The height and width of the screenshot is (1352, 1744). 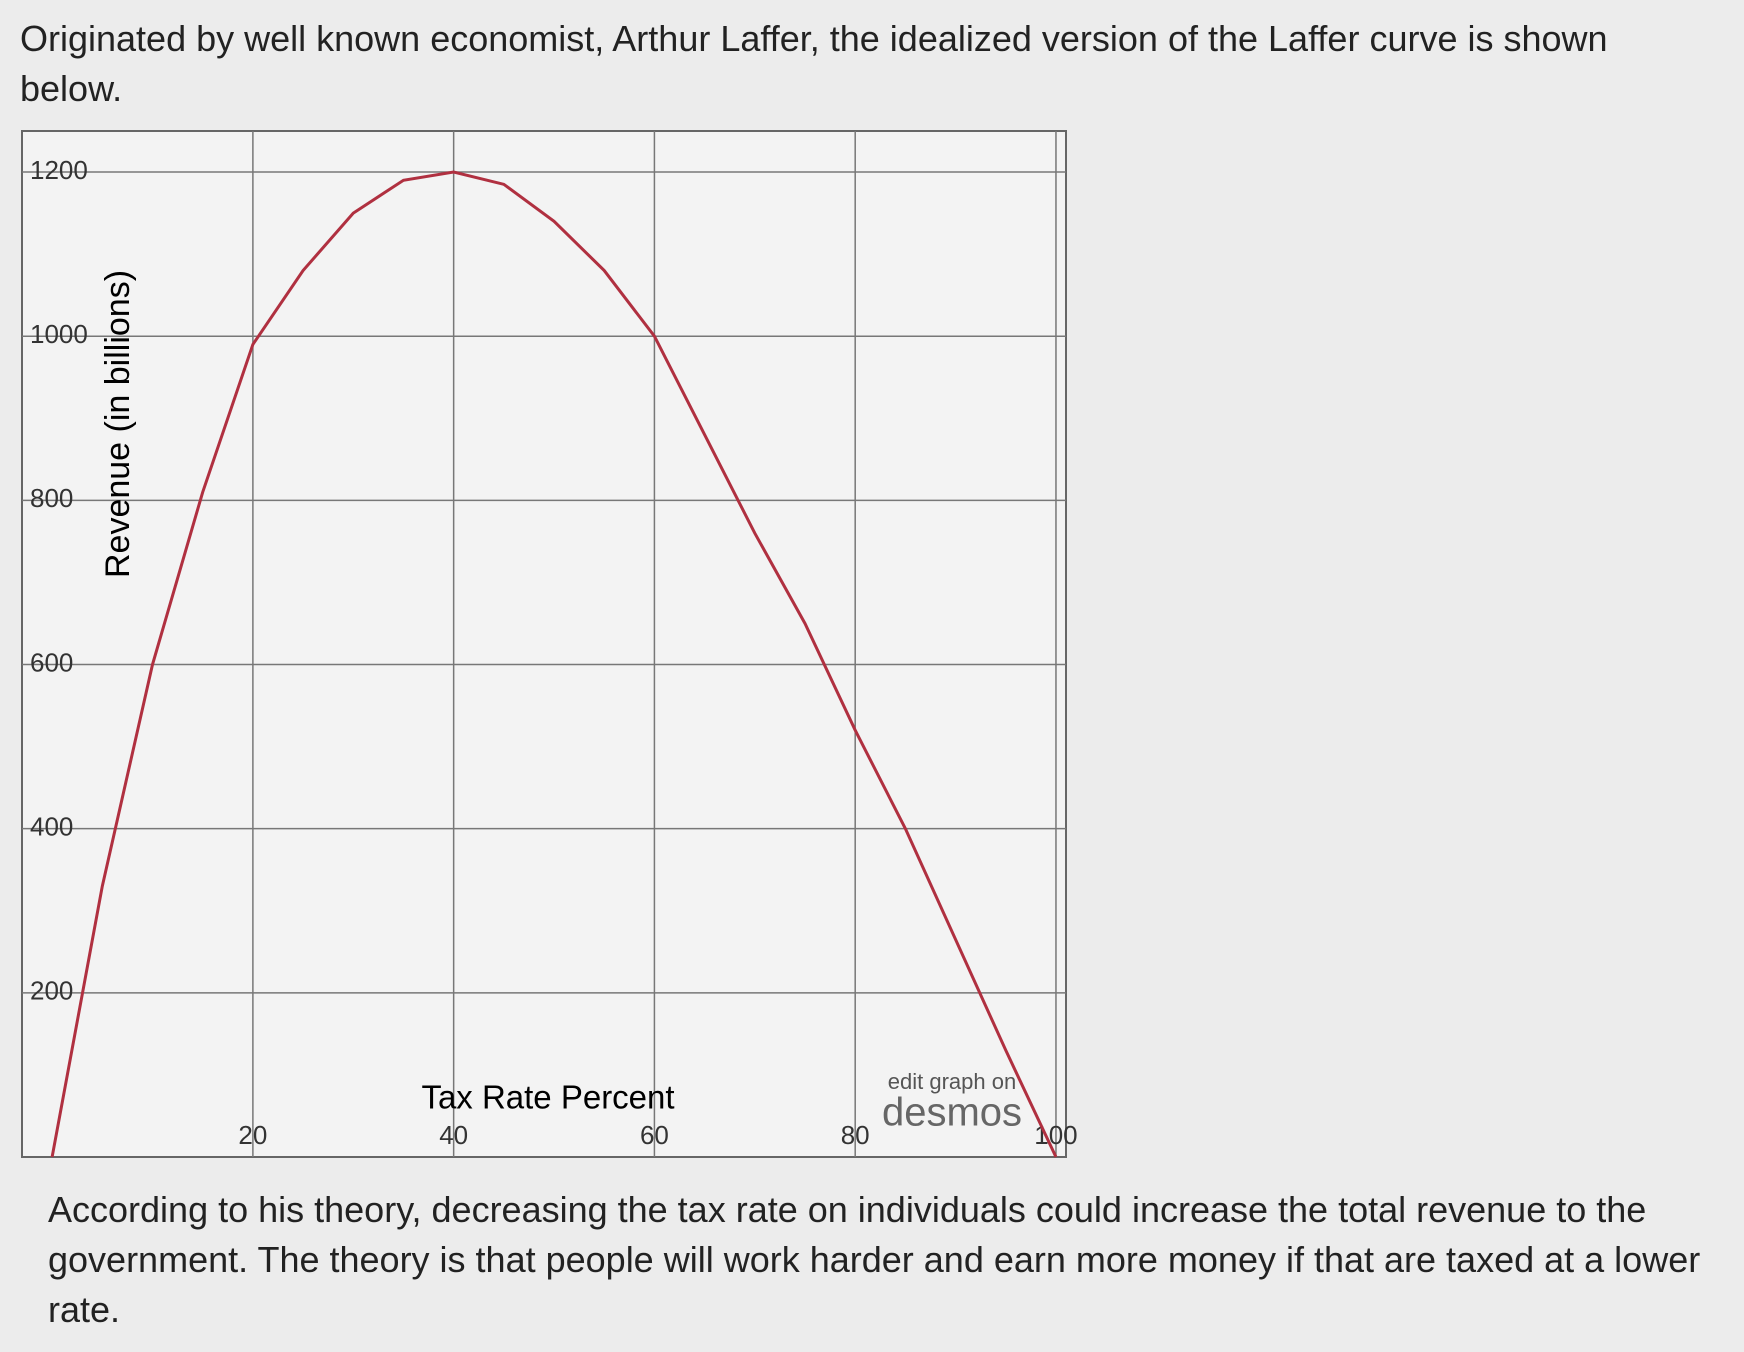 I want to click on watermark: desmos, so click(x=952, y=1113).